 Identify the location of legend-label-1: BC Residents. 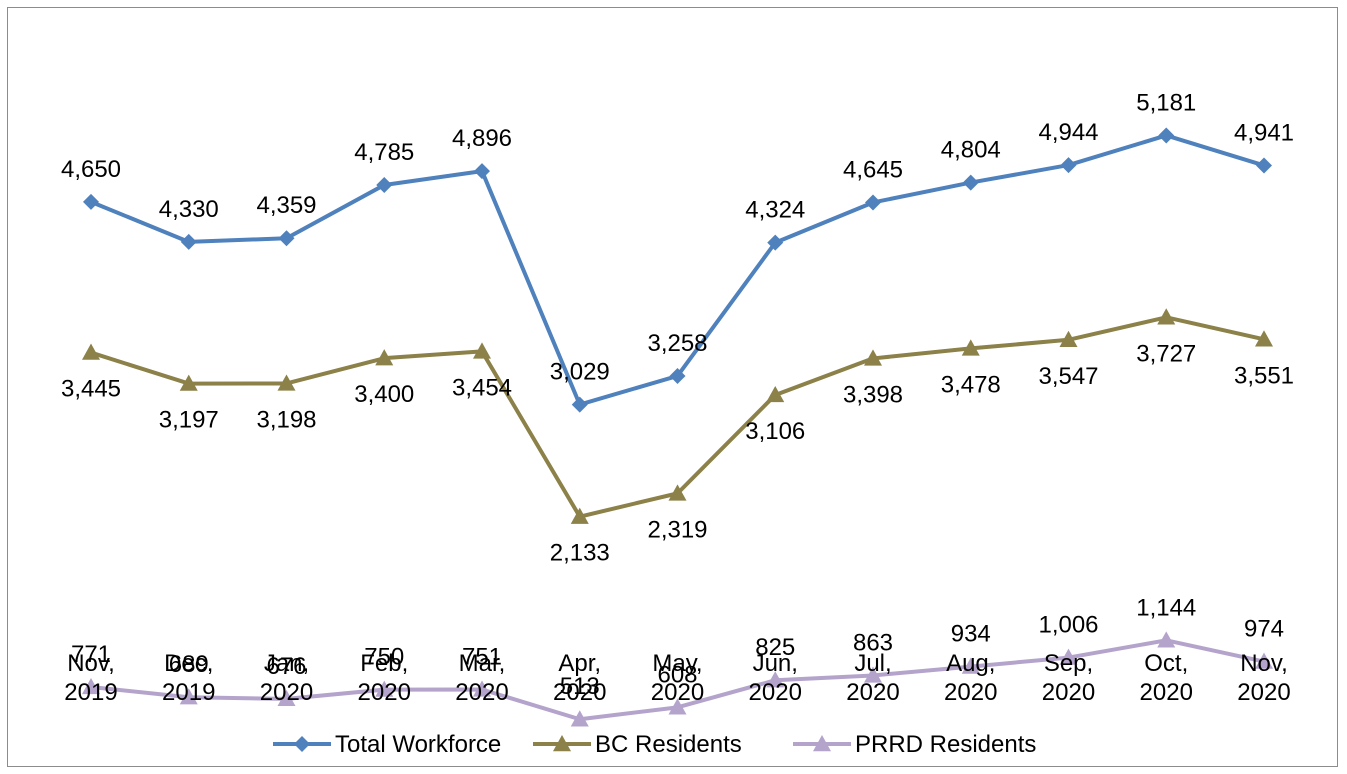
(668, 744).